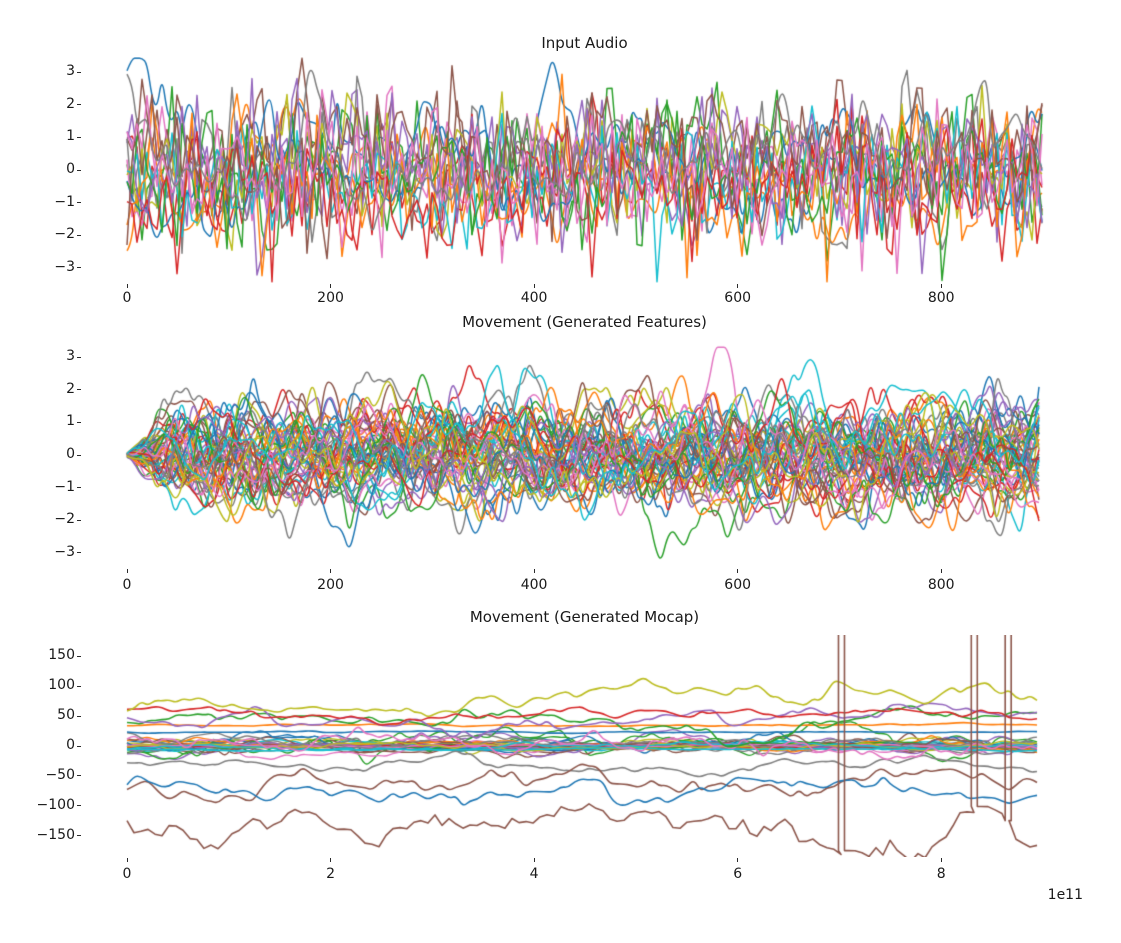 The height and width of the screenshot is (943, 1121). I want to click on x-tick-label: 6, so click(738, 874).